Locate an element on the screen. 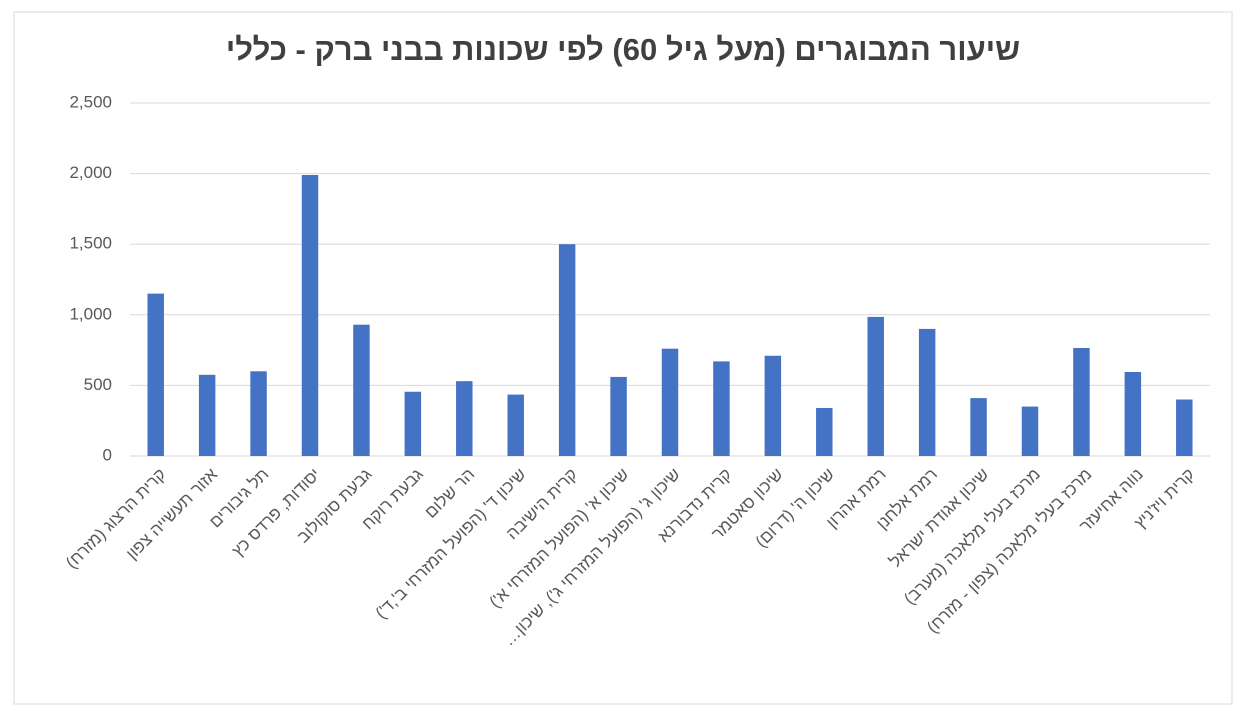 Image resolution: width=1246 pixels, height=716 pixels. y-tick-label: 1,000 is located at coordinates (90, 313).